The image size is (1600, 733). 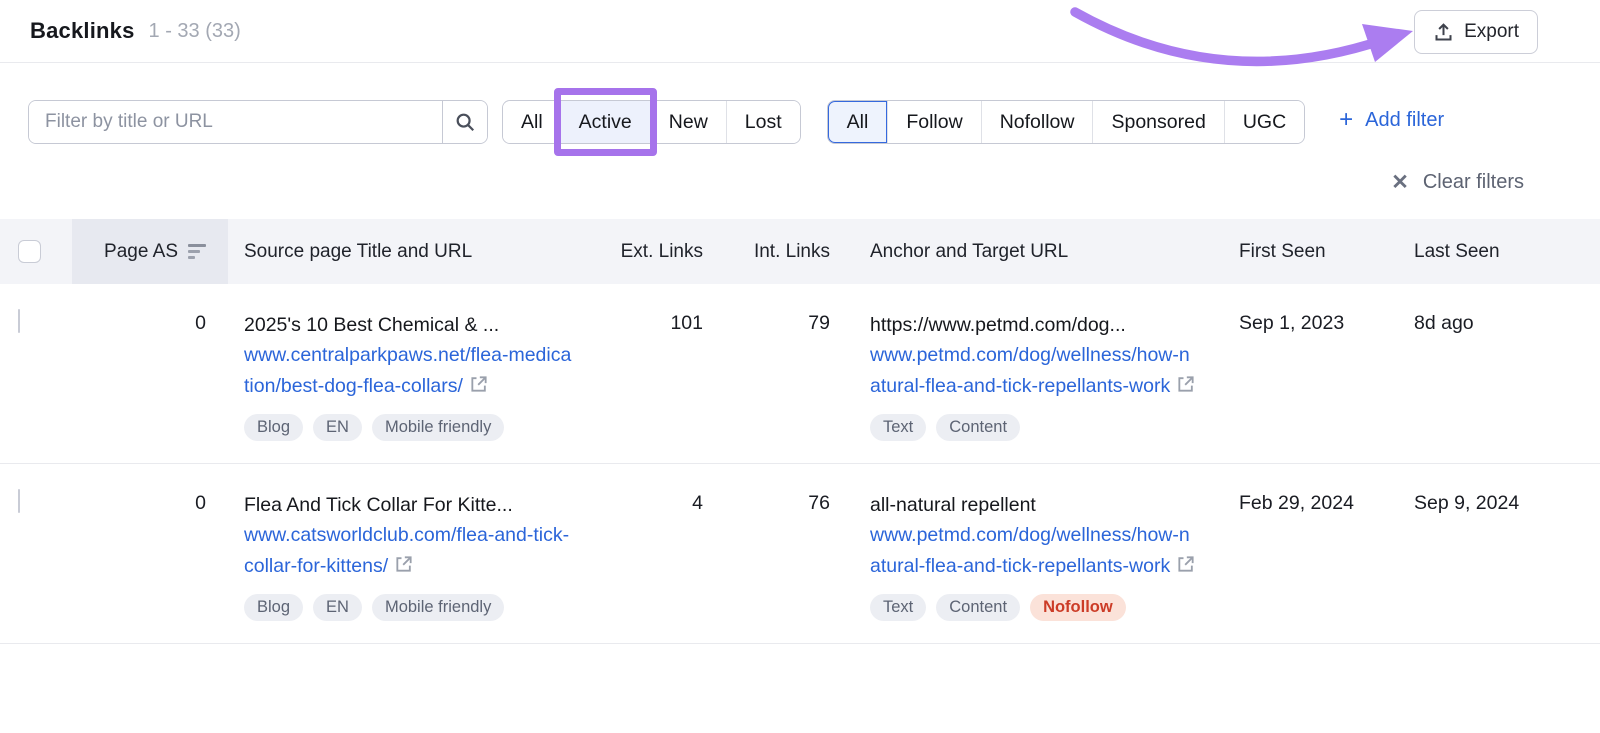 What do you see at coordinates (1033, 427) in the screenshot?
I see `anchor-tags: Text Content` at bounding box center [1033, 427].